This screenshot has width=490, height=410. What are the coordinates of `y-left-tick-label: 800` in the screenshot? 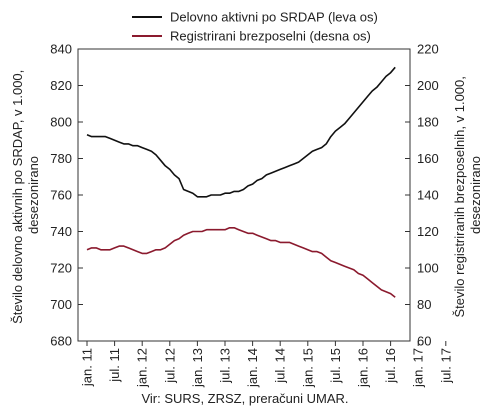 It's located at (61, 122).